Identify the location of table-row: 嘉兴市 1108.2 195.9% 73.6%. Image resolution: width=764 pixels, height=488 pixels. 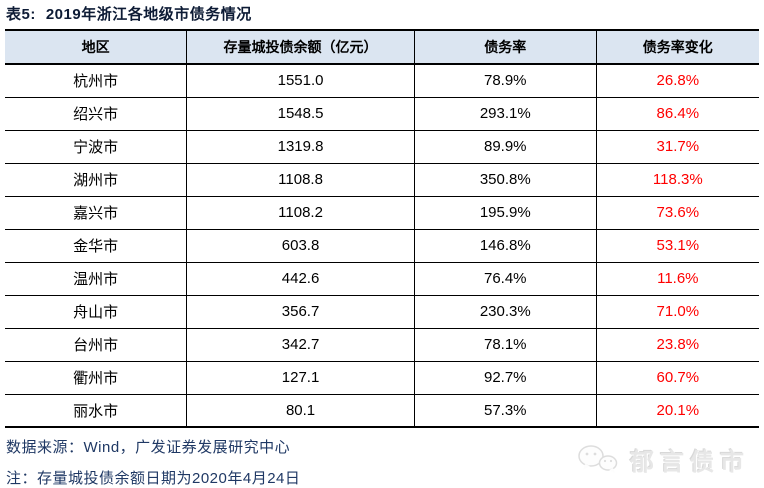
(382, 213).